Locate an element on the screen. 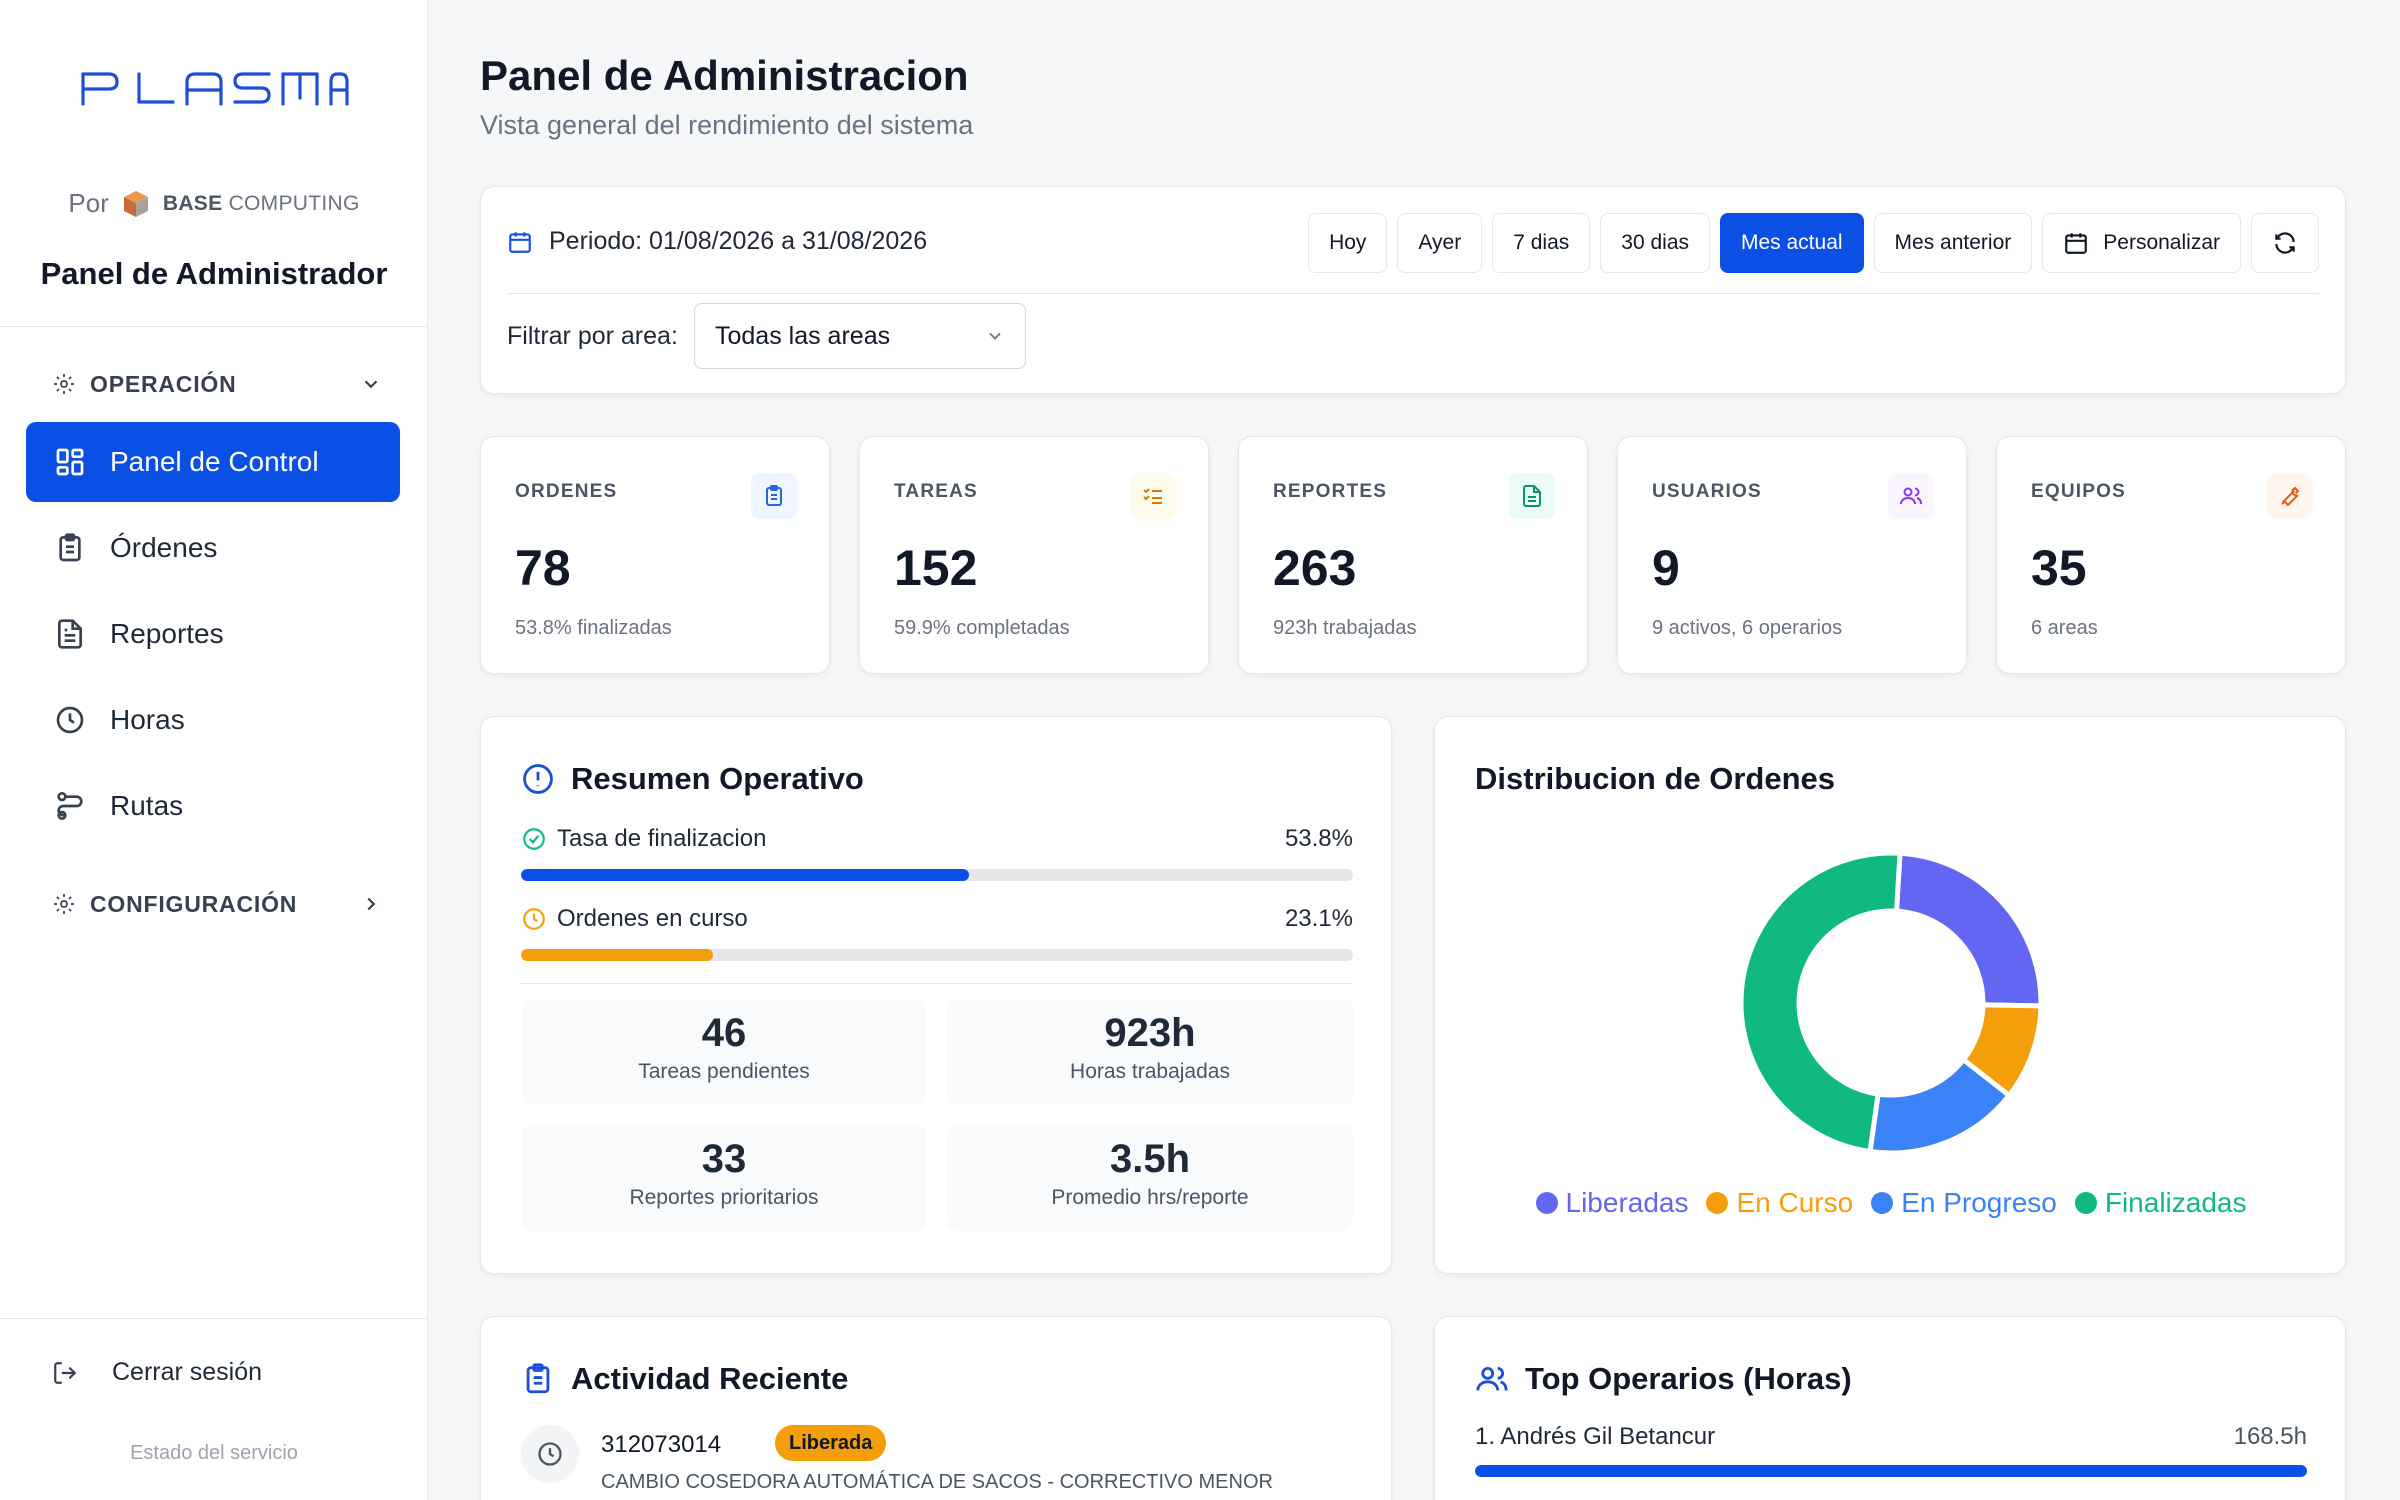 Image resolution: width=2400 pixels, height=1500 pixels. checklist-icon is located at coordinates (1152, 496).